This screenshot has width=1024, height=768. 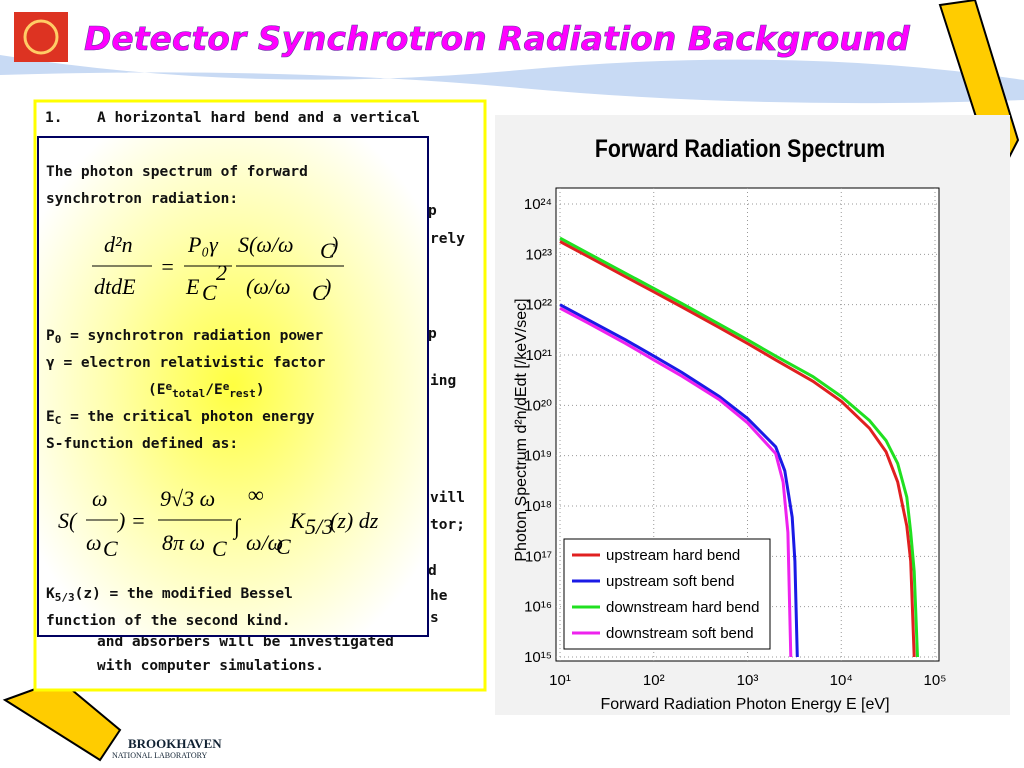 What do you see at coordinates (50, 417) in the screenshot?
I see `text-run: E` at bounding box center [50, 417].